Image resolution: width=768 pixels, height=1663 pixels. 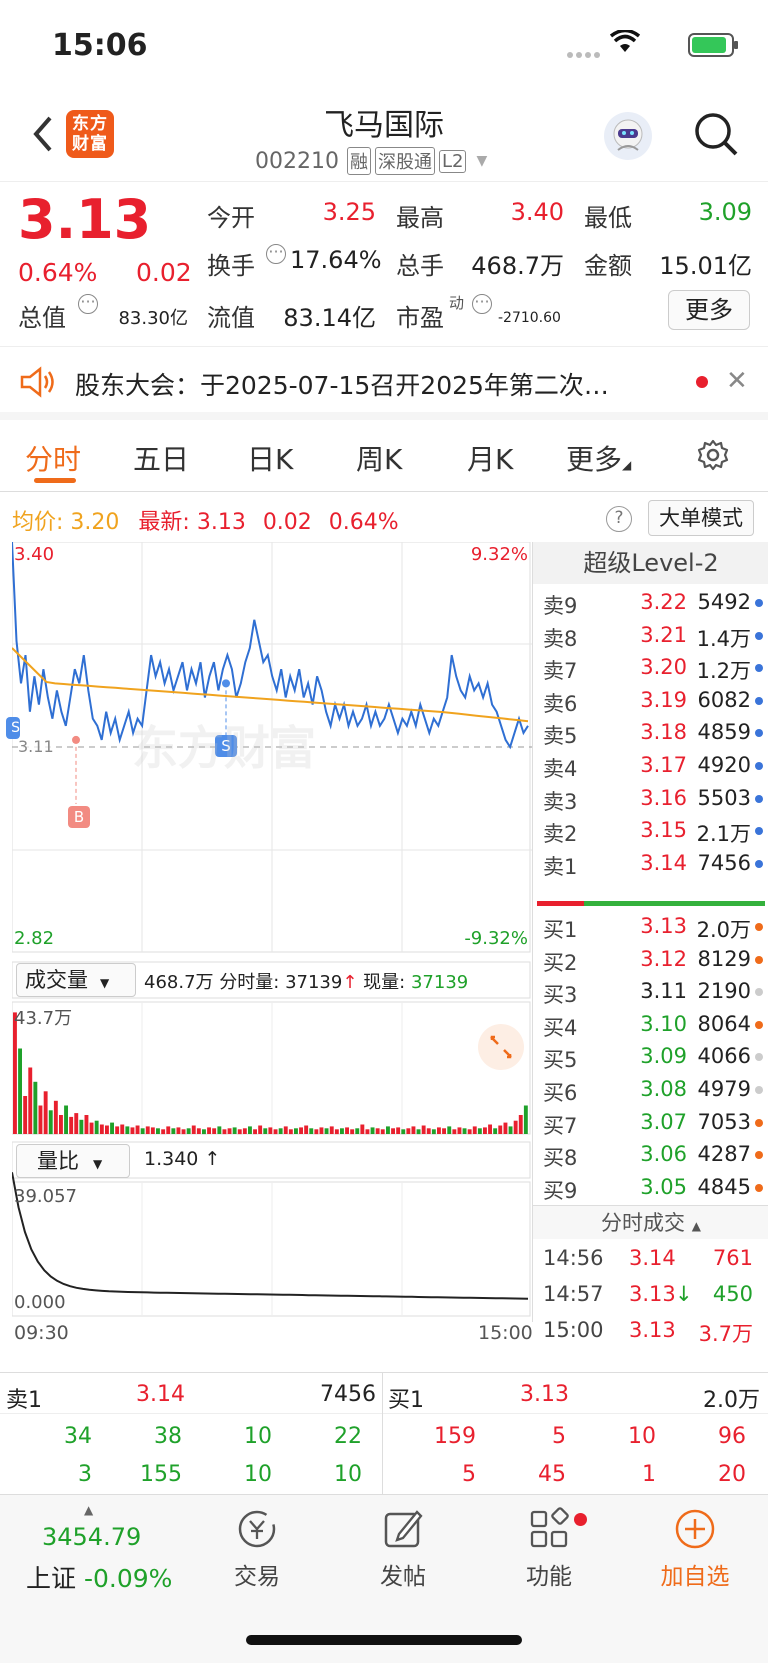 I want to click on ticks-title: 分时成交 ▲, so click(x=650, y=1222).